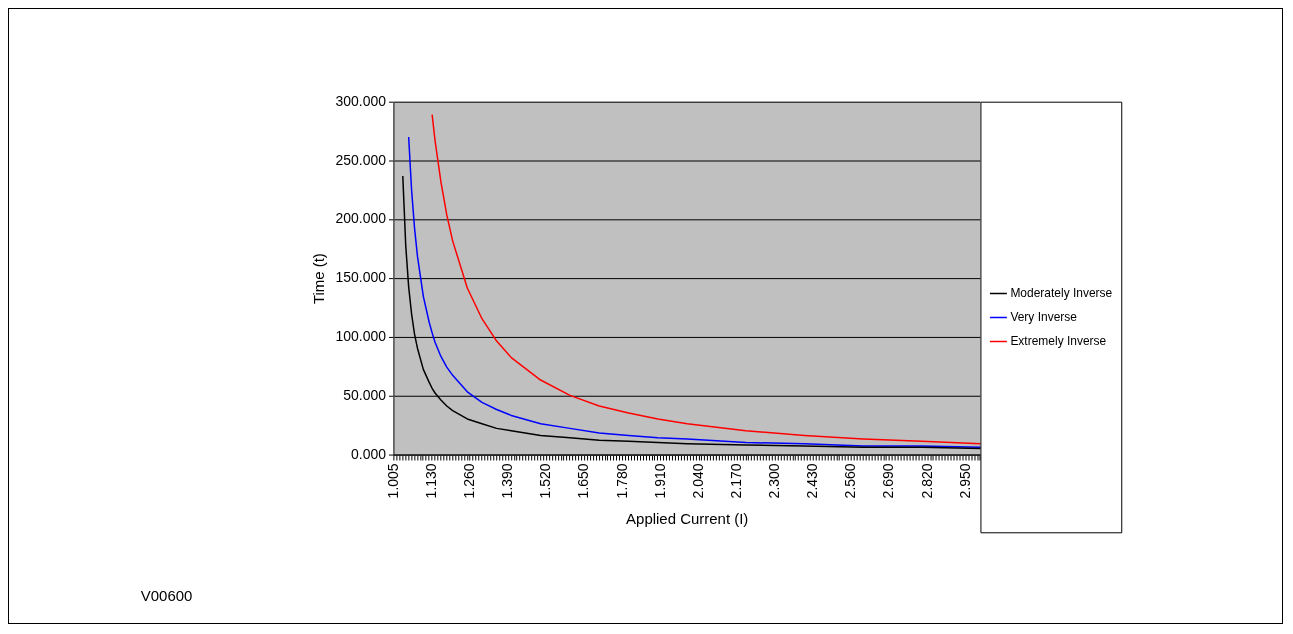 This screenshot has width=1293, height=634. What do you see at coordinates (659, 481) in the screenshot?
I see `x-tick-label: 1.910` at bounding box center [659, 481].